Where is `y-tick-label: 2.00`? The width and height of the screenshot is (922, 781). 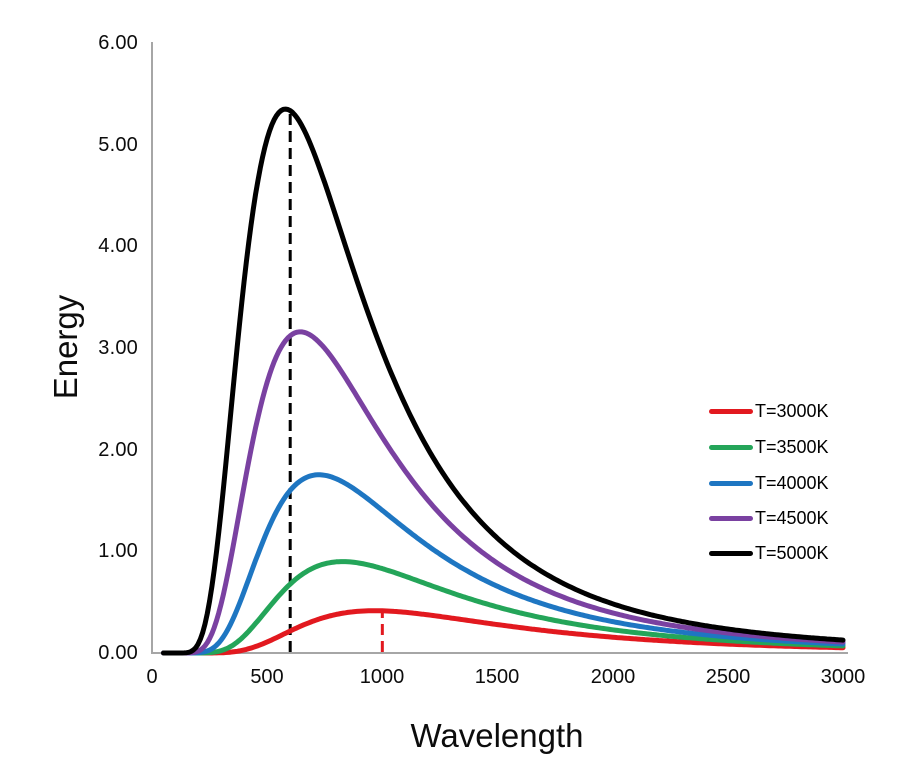
y-tick-label: 2.00 is located at coordinates (118, 450).